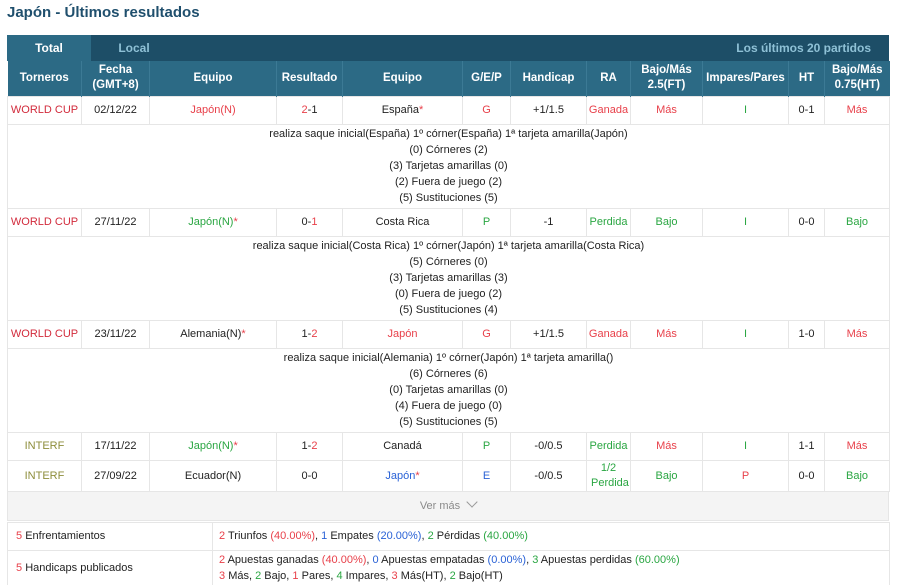 The image size is (898, 585). I want to click on tab-bar: Total Local Los últimos 20 partidos, so click(448, 48).